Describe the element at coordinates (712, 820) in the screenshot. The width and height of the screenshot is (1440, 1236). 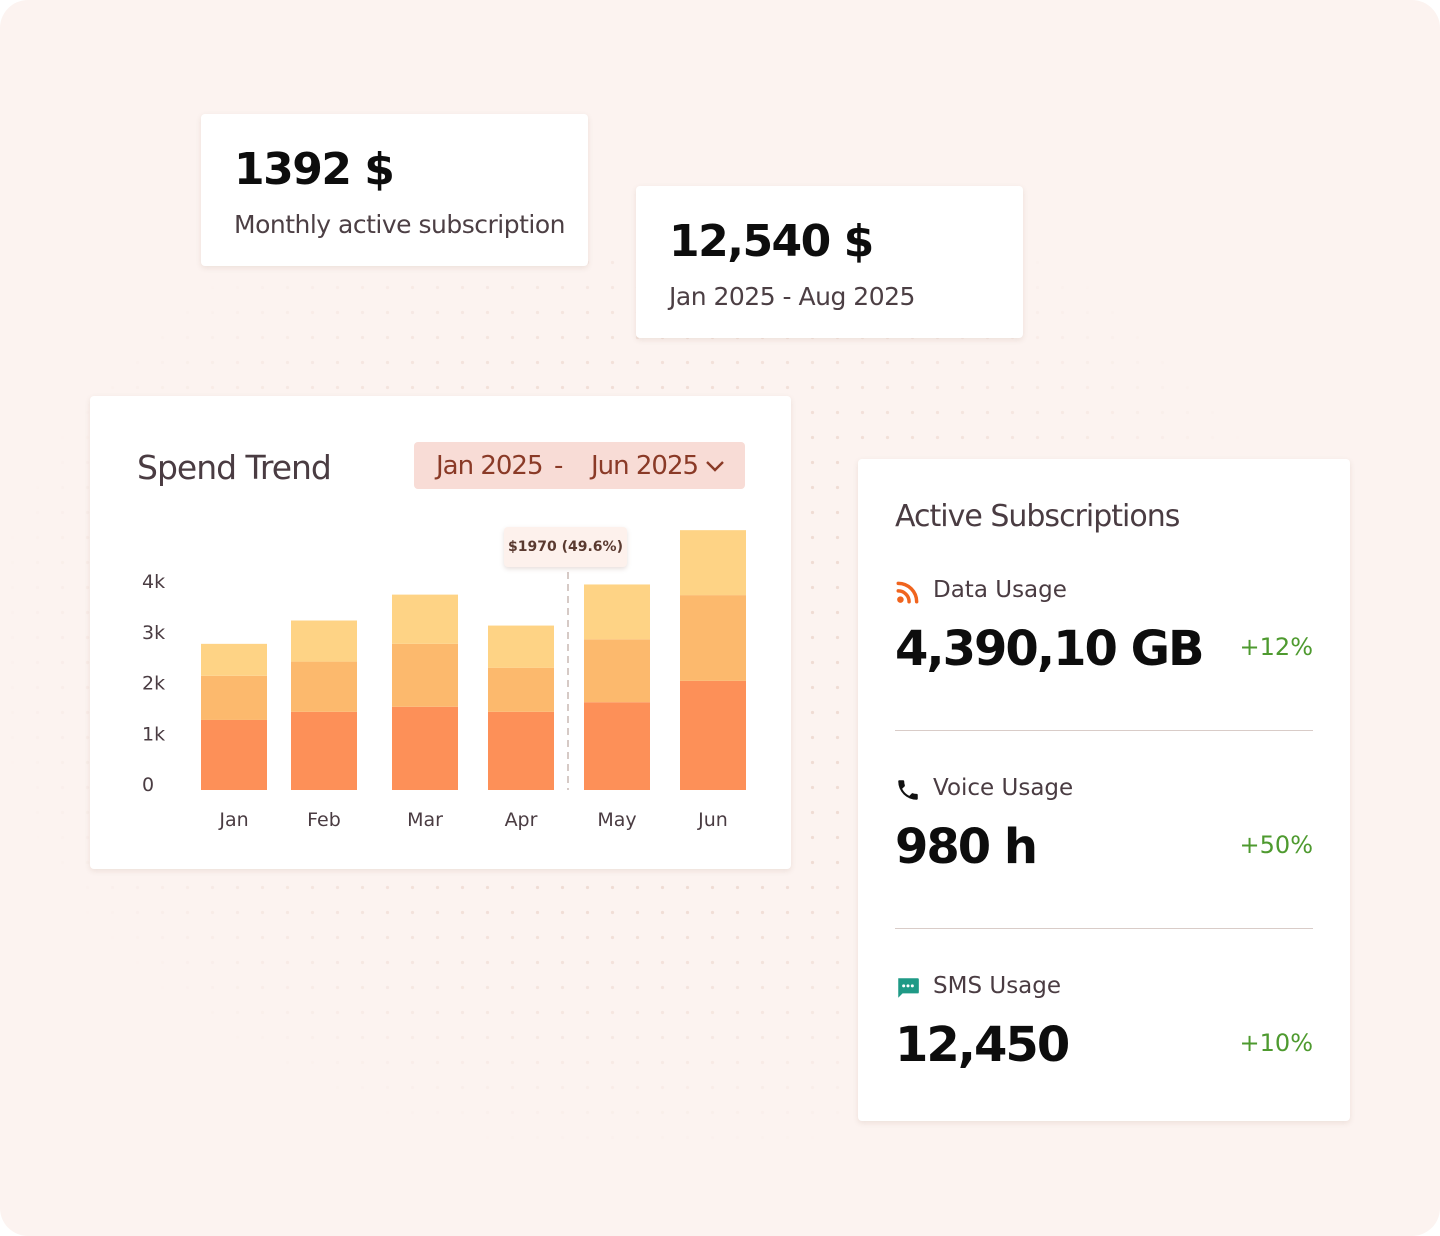
I see `x-tick-label: Jun` at that location.